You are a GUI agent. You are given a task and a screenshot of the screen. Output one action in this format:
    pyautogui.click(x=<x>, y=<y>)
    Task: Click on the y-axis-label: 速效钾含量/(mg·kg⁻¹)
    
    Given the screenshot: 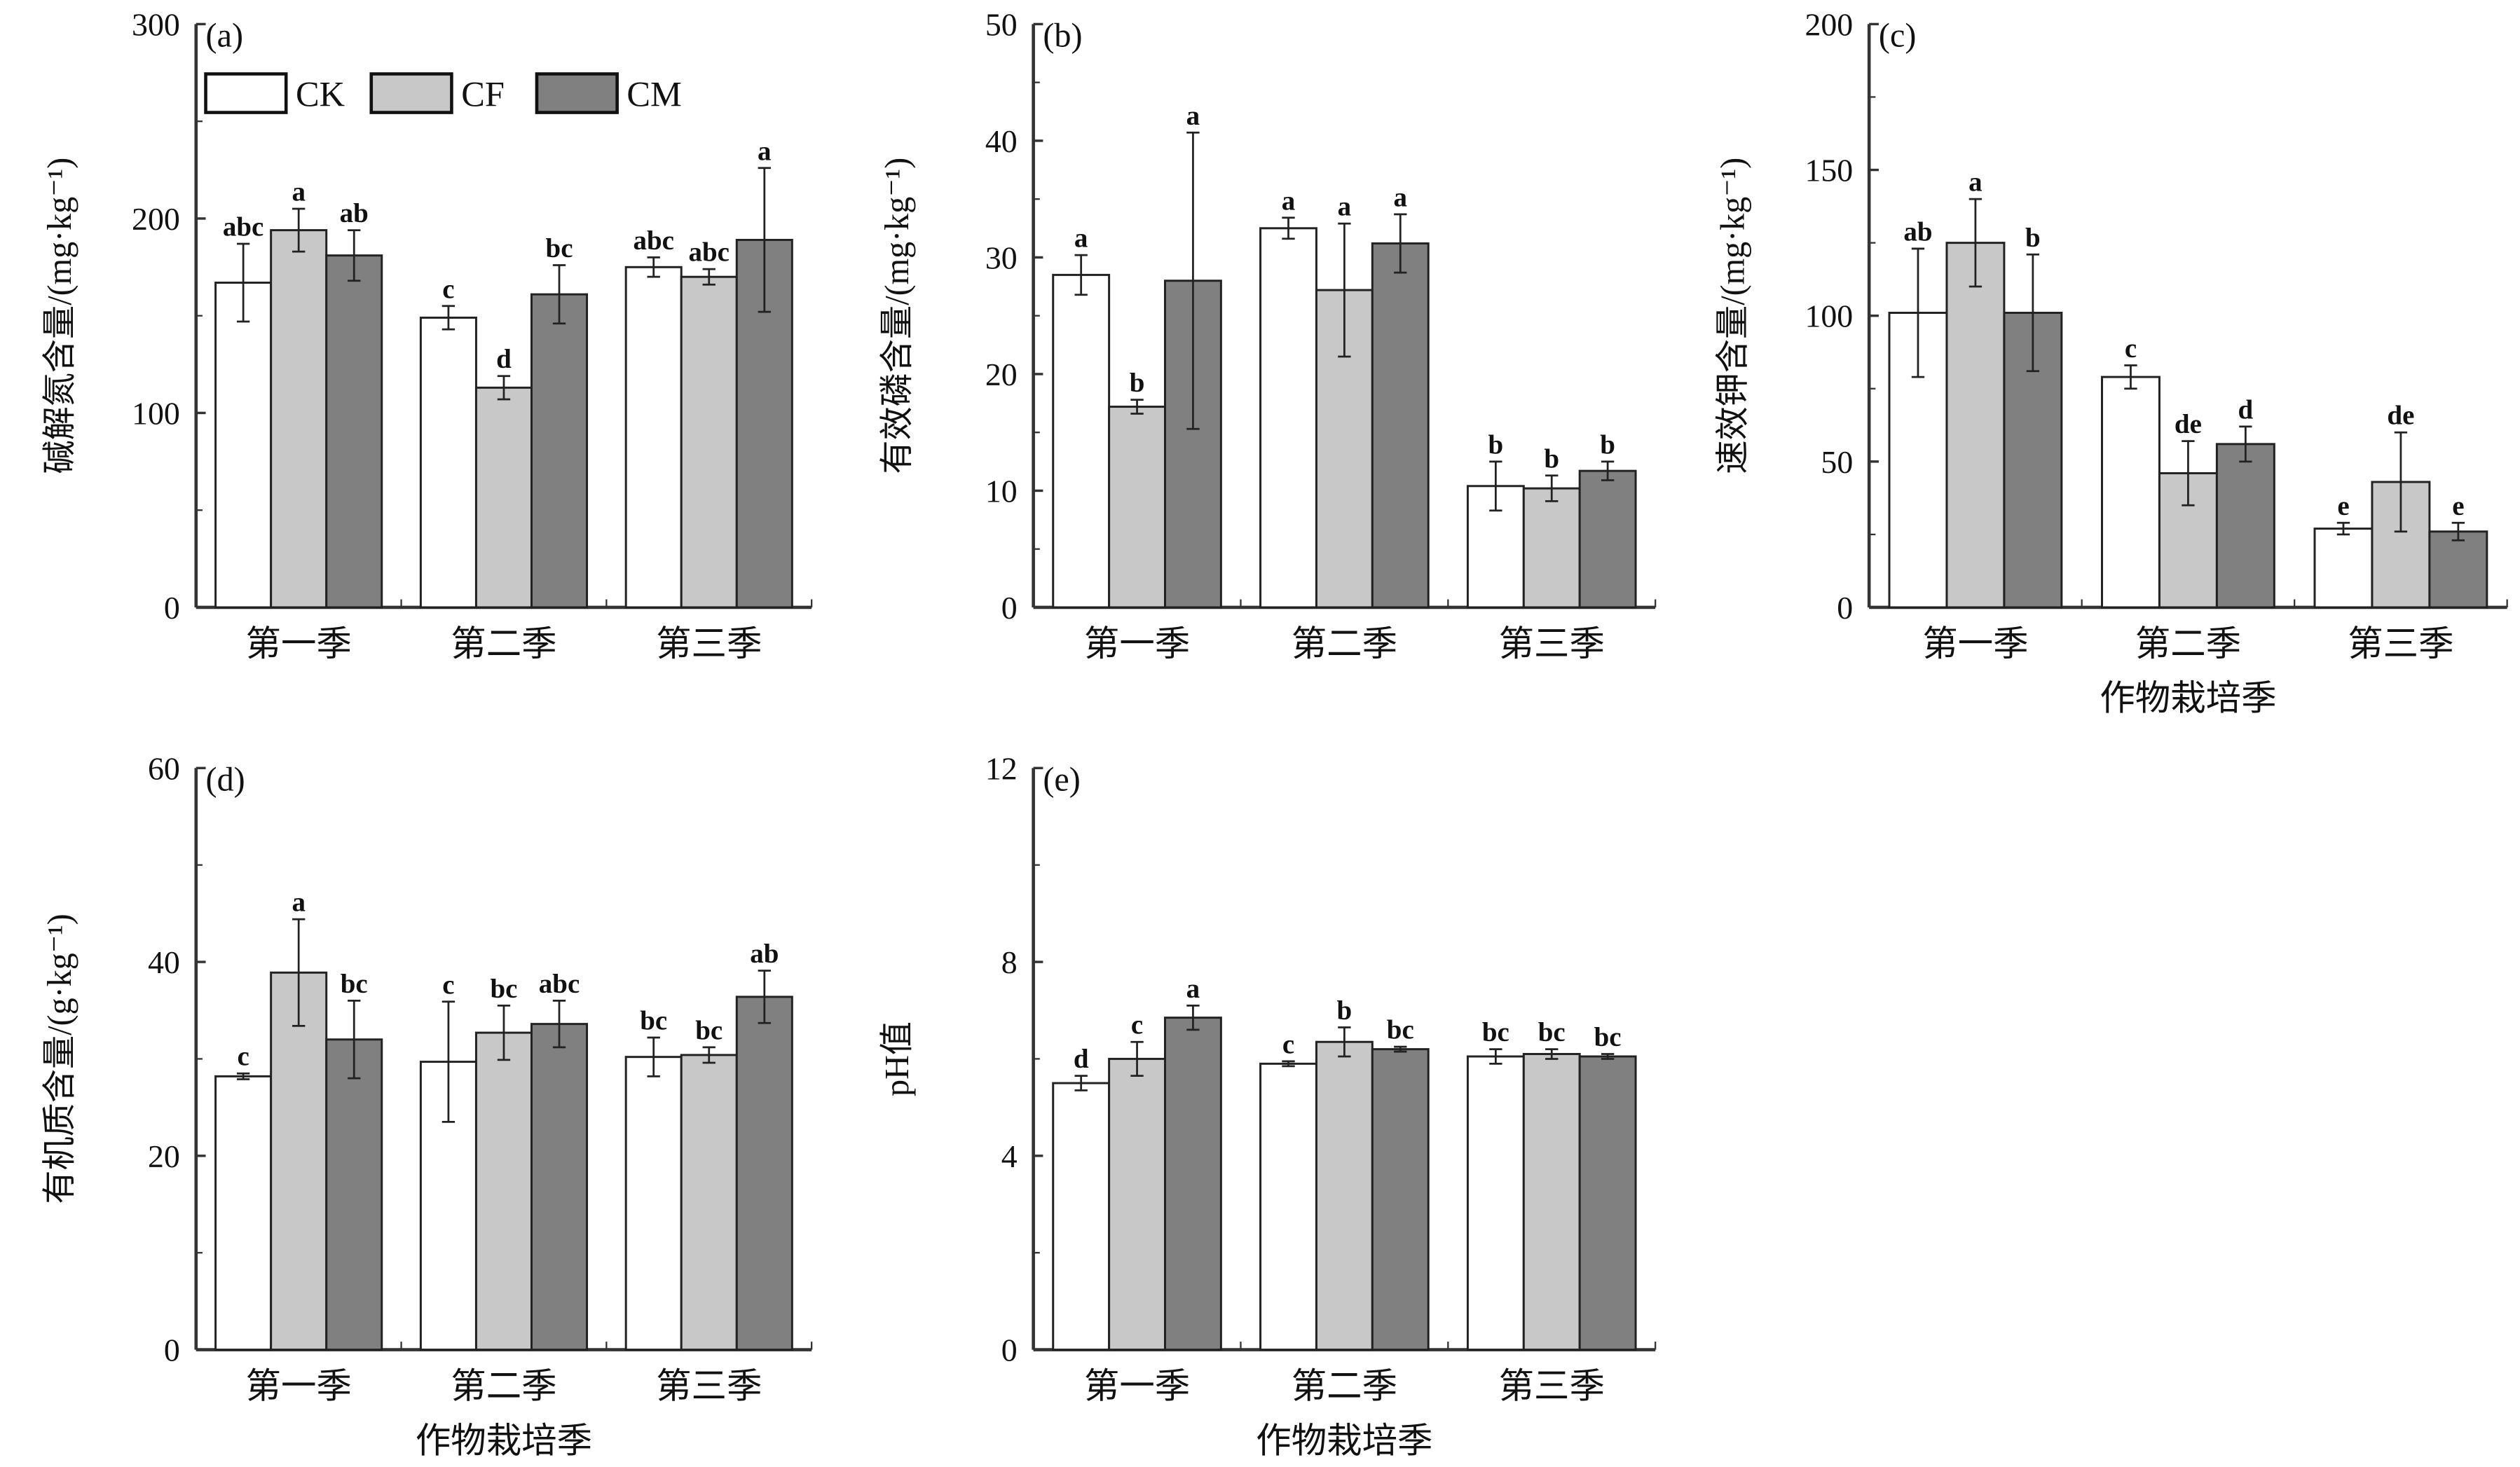 What is the action you would take?
    pyautogui.click(x=1732, y=316)
    